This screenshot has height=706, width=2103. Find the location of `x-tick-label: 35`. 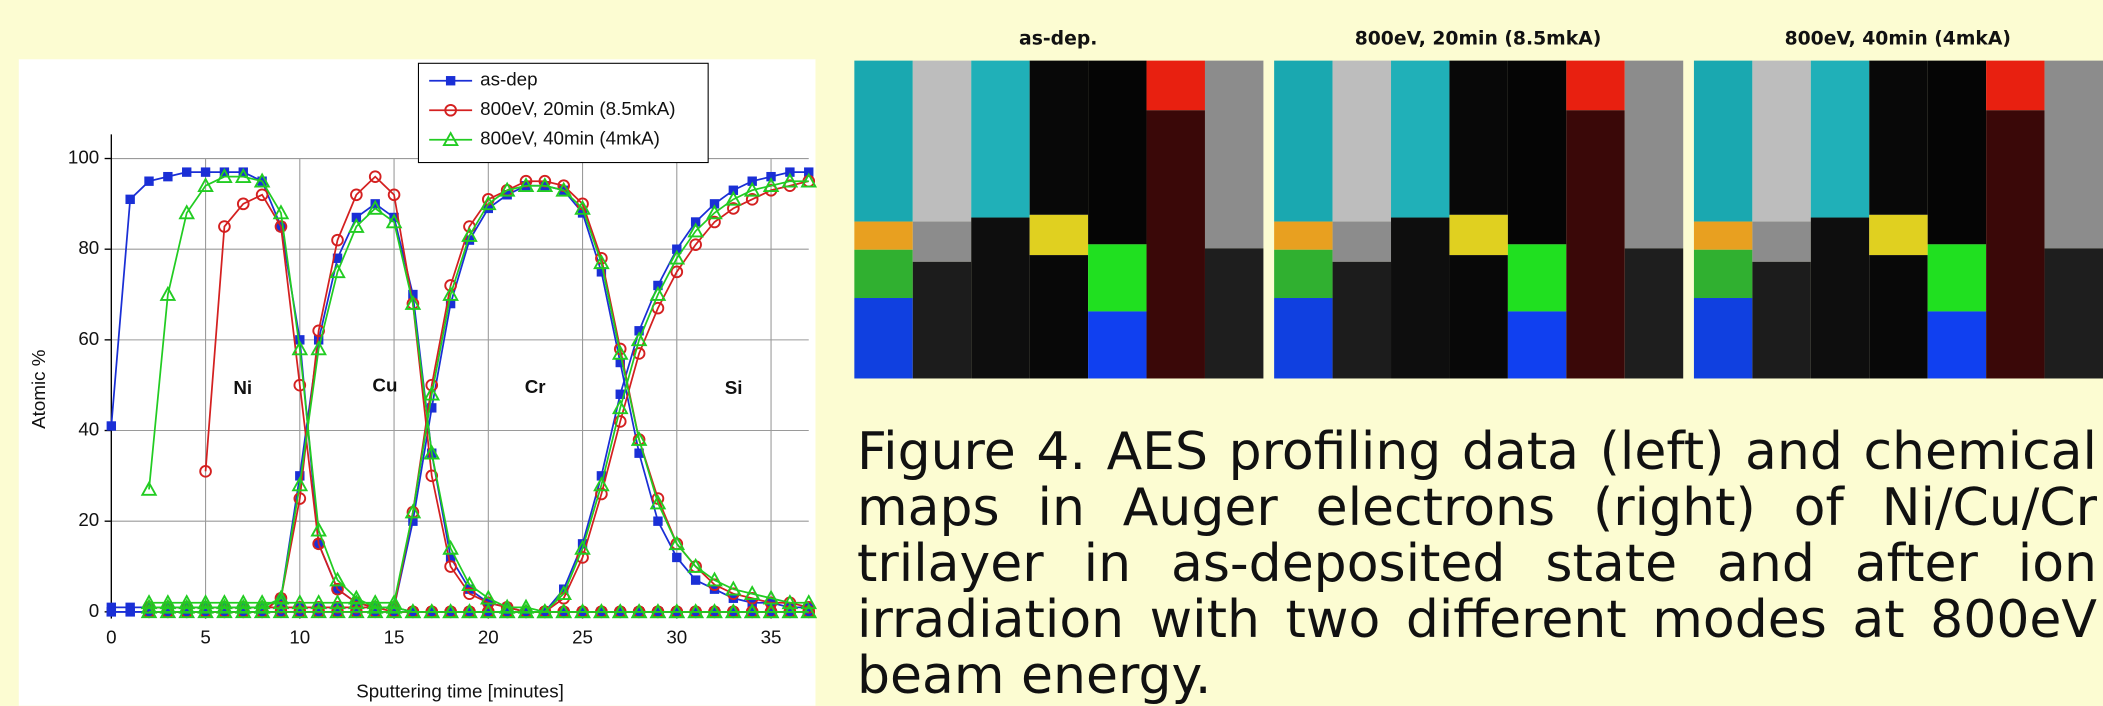

x-tick-label: 35 is located at coordinates (771, 637).